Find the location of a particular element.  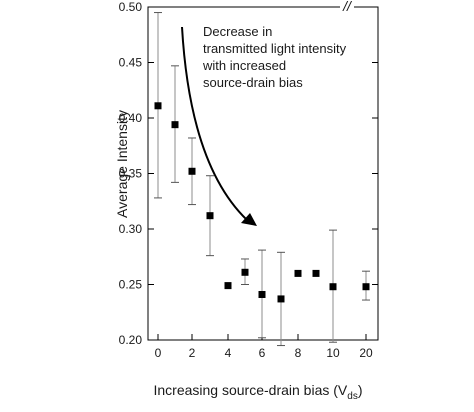

y-tick-label: 0.20 is located at coordinates (131, 340).